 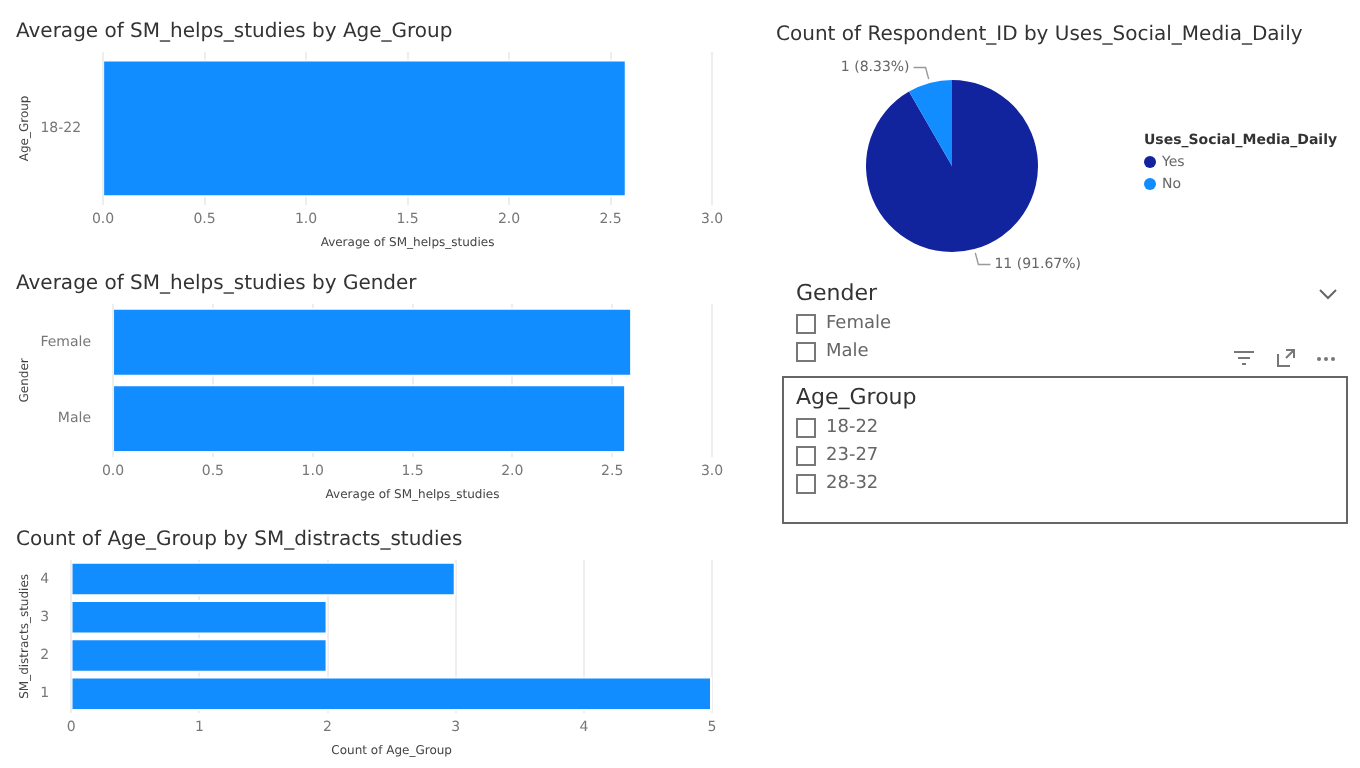 I want to click on text: Male, so click(x=847, y=352).